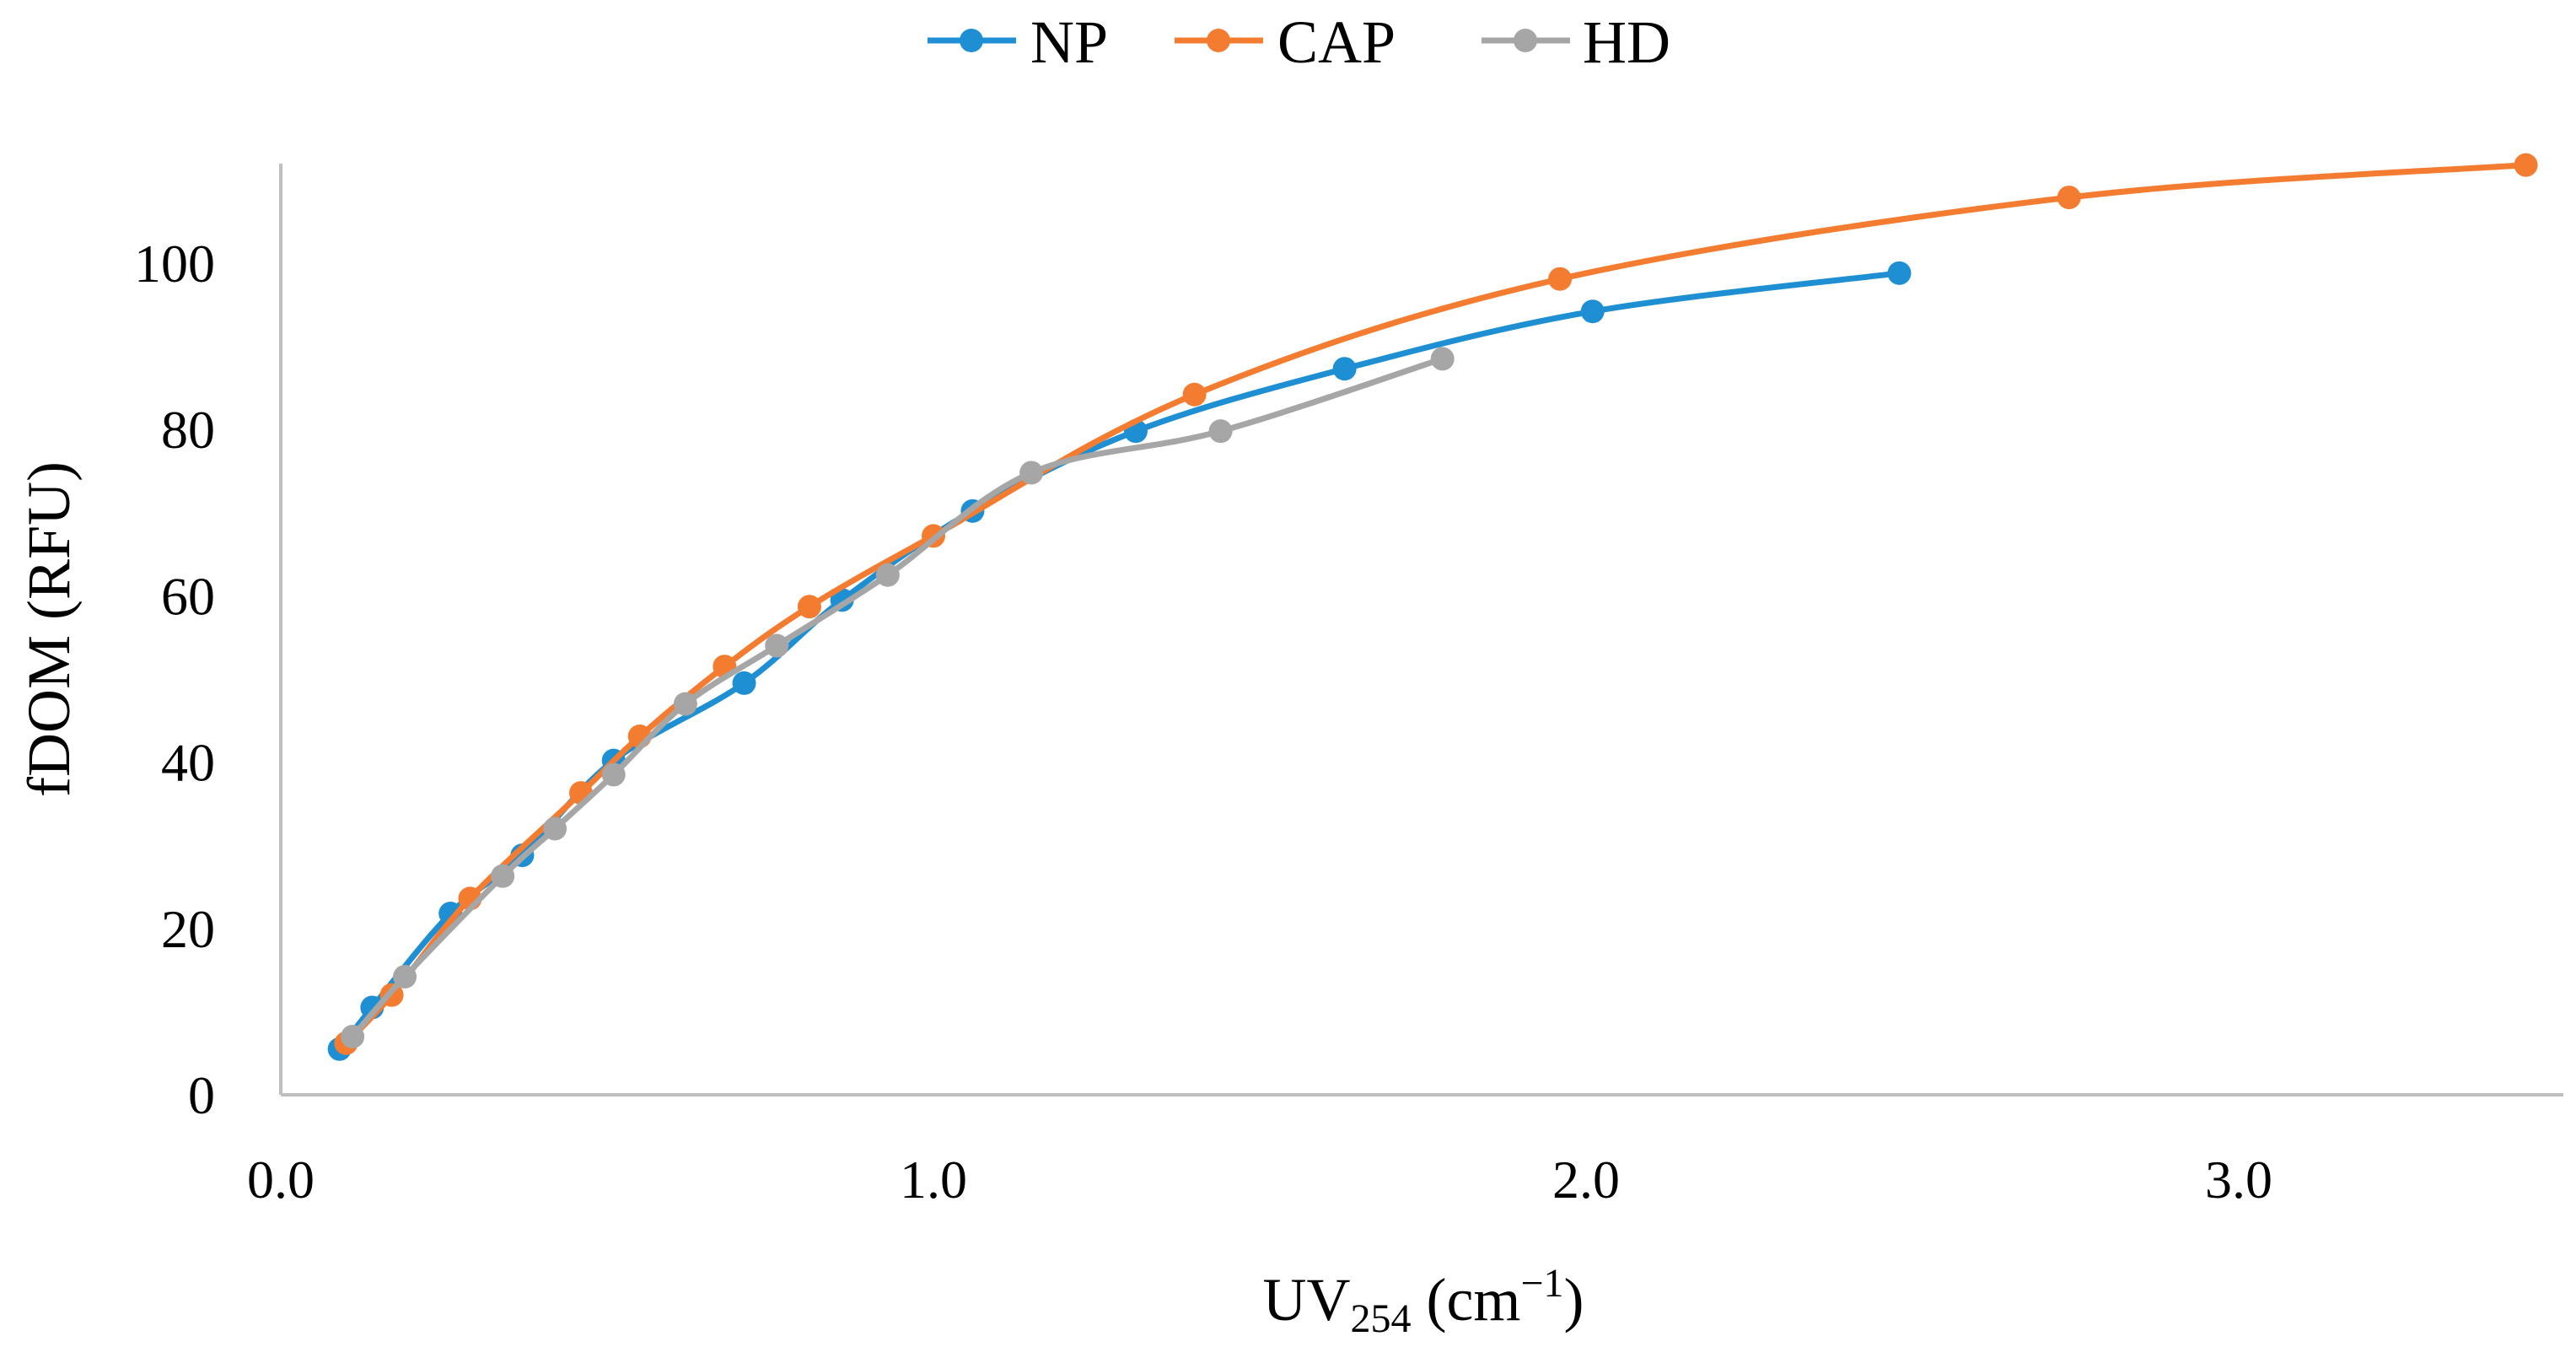 The image size is (2576, 1347). Describe the element at coordinates (174, 679) in the screenshot. I see `y-tick-labels: 0 20 40 60 80 100` at that location.